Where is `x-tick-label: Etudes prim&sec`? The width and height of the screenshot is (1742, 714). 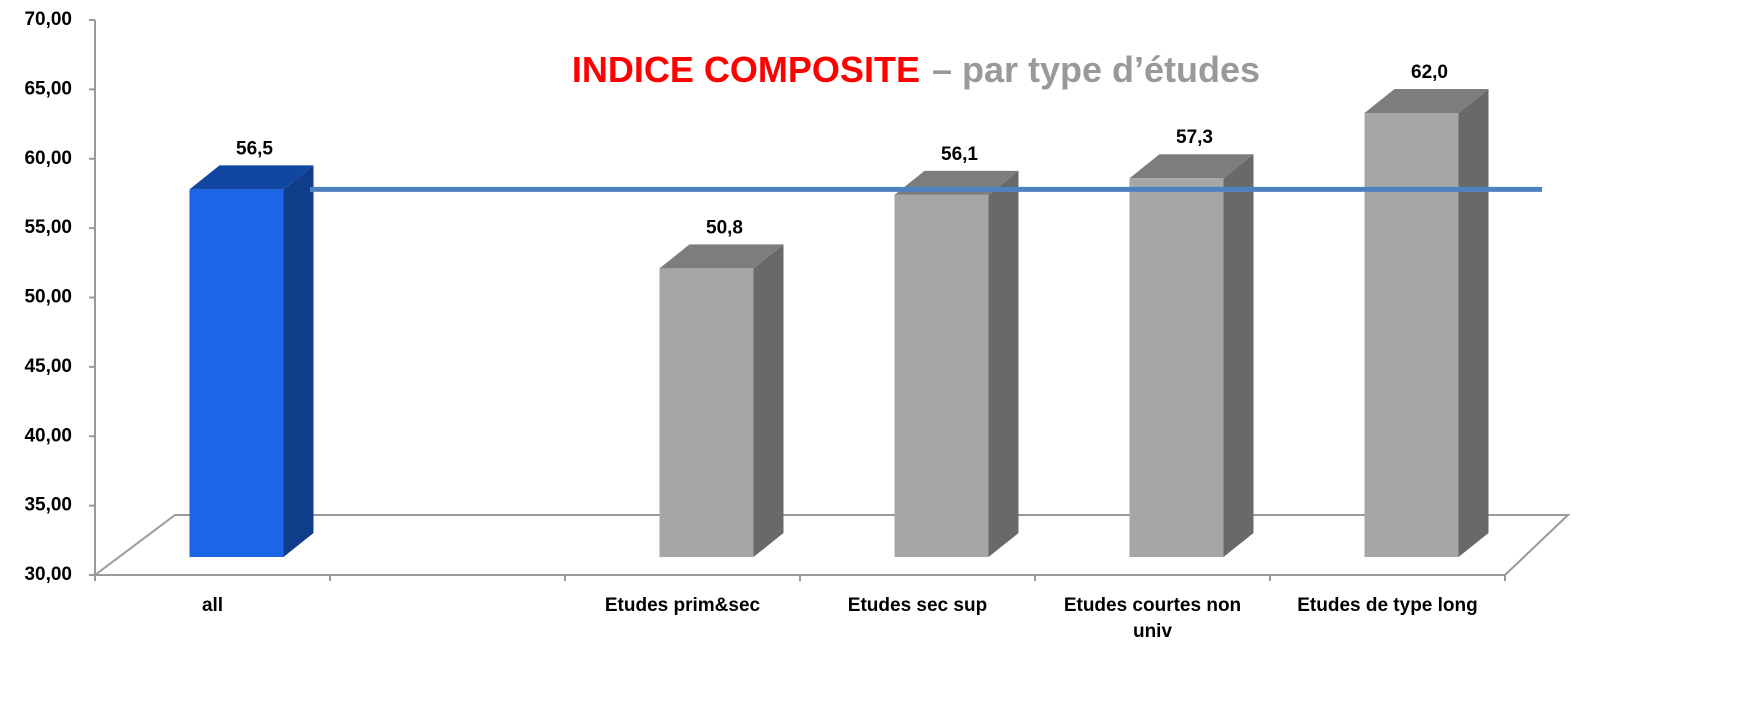 x-tick-label: Etudes prim&sec is located at coordinates (682, 605).